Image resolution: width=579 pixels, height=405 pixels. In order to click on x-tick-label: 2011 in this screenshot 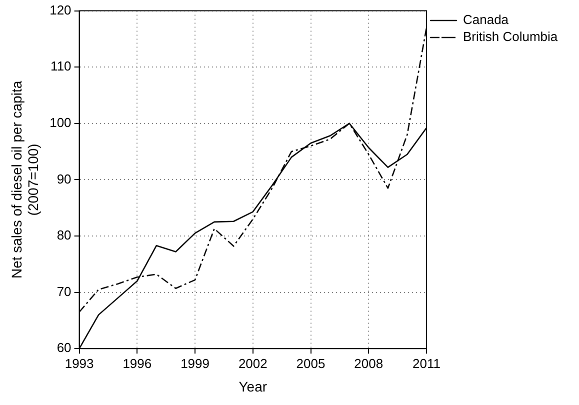, I will do `click(426, 363)`.